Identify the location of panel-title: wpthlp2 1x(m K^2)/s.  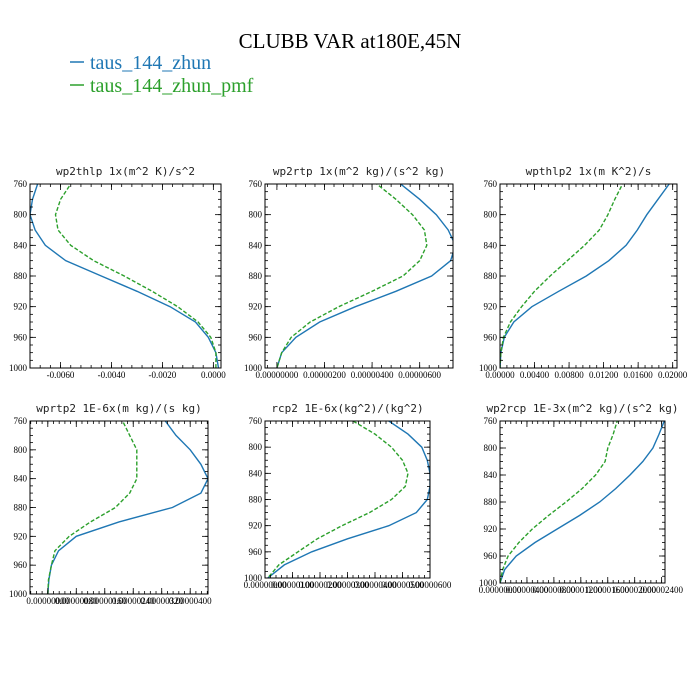
(589, 171).